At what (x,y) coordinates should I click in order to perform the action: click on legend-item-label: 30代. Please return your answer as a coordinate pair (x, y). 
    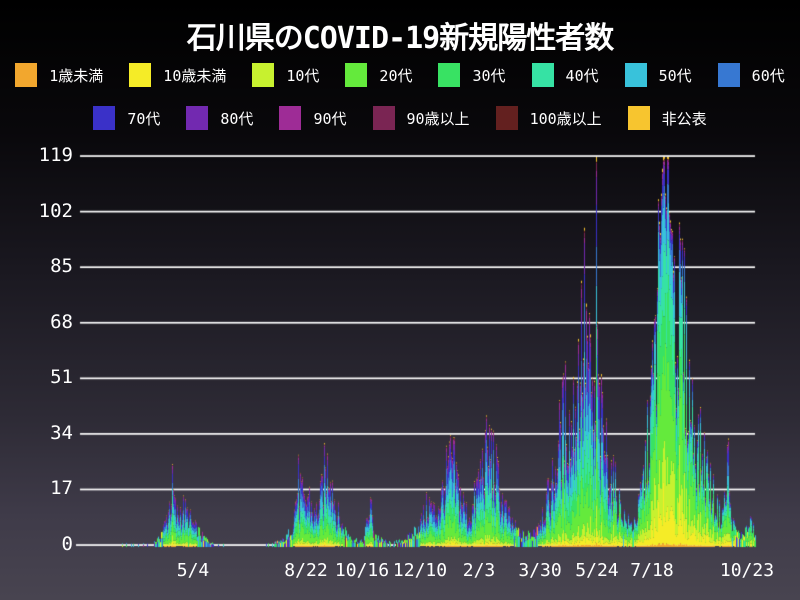
    Looking at the image, I should click on (489, 75).